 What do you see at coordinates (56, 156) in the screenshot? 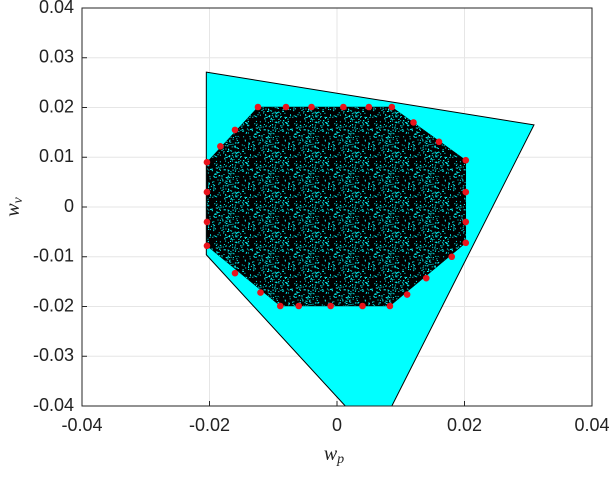
I see `y-tick-label: 0.01` at bounding box center [56, 156].